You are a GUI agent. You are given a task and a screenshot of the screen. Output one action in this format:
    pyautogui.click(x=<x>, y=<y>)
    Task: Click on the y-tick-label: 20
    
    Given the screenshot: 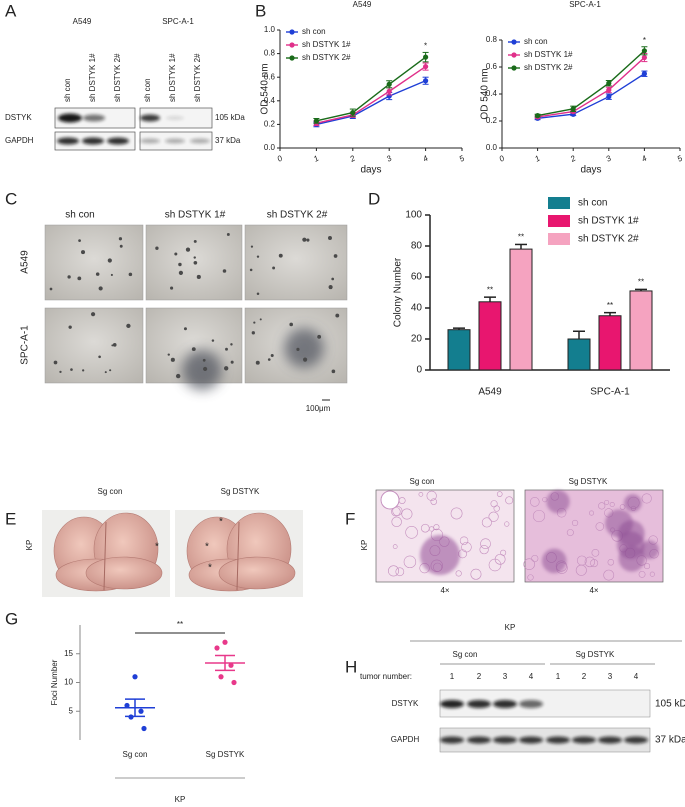 What is the action you would take?
    pyautogui.click(x=417, y=339)
    